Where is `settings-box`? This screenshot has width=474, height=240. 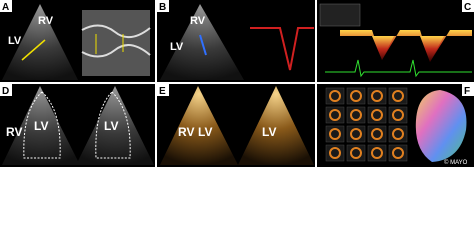 settings-box is located at coordinates (340, 15).